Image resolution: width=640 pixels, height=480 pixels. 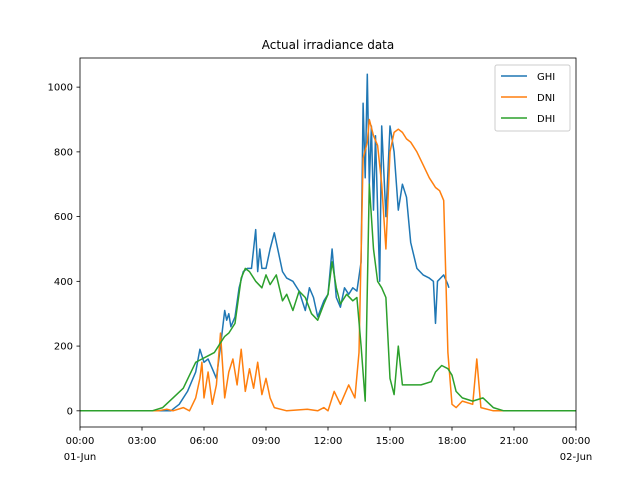 What do you see at coordinates (63, 347) in the screenshot?
I see `y-tick-label: 200` at bounding box center [63, 347].